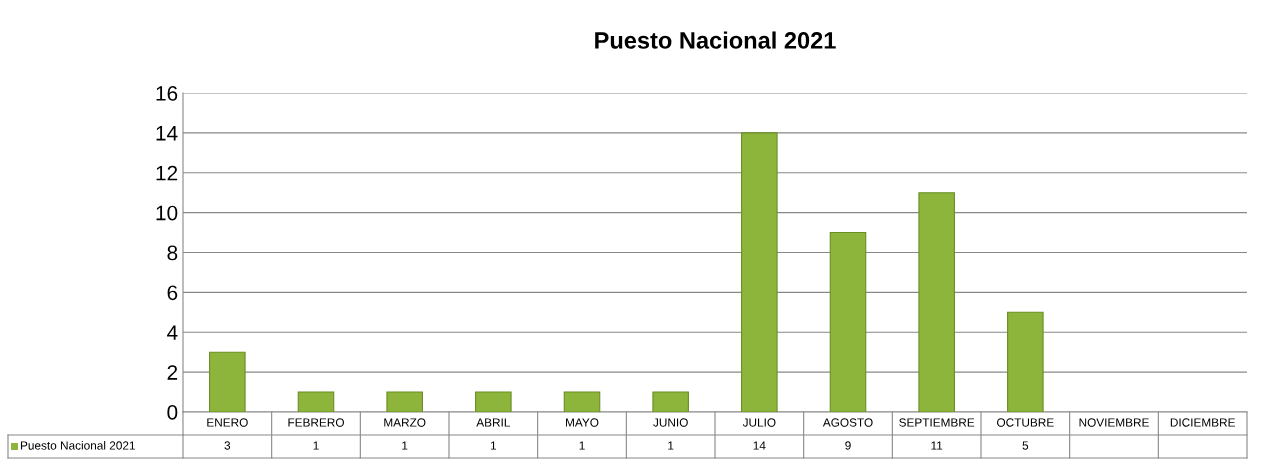  What do you see at coordinates (172, 293) in the screenshot?
I see `y-tick-label: 6` at bounding box center [172, 293].